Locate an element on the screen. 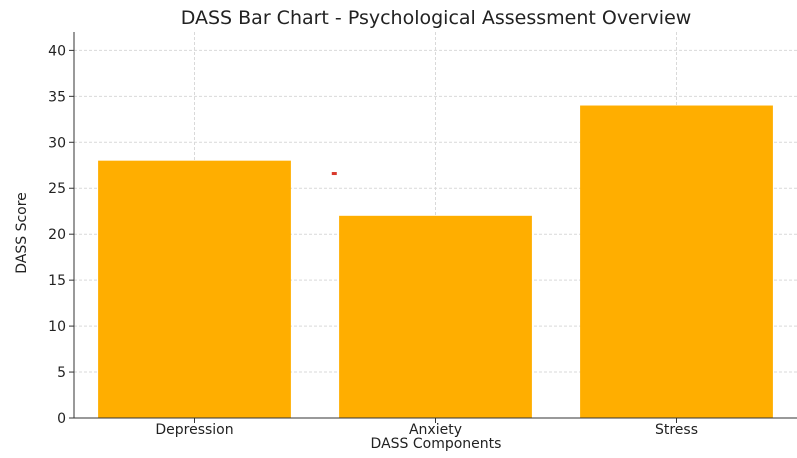 The height and width of the screenshot is (458, 797). y-tick-label: 25 is located at coordinates (57, 189).